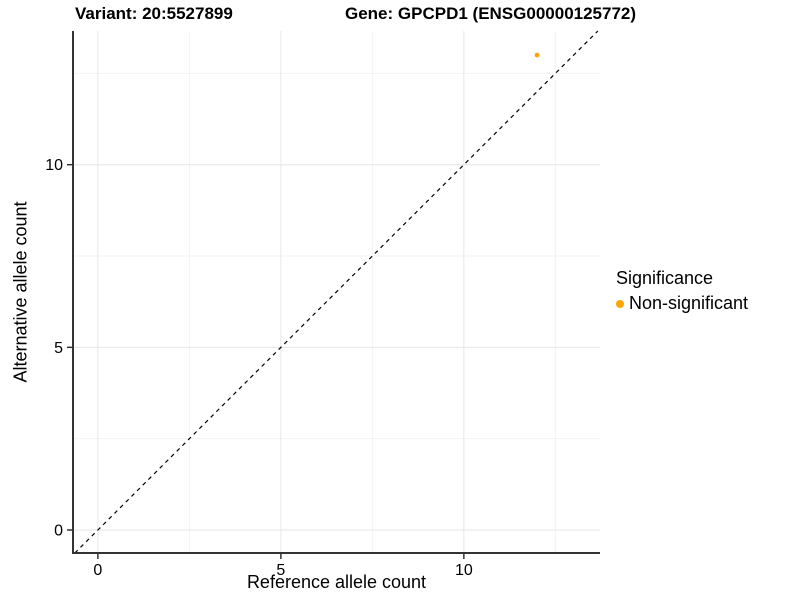 The image size is (800, 600). Describe the element at coordinates (537, 55) in the screenshot. I see `data-point` at that location.